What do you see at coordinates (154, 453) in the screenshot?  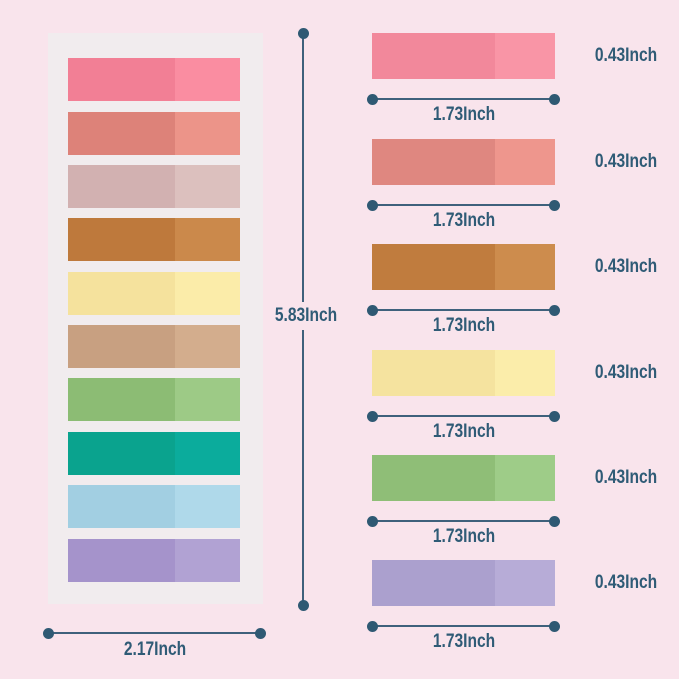 I see `color-strip-teal` at bounding box center [154, 453].